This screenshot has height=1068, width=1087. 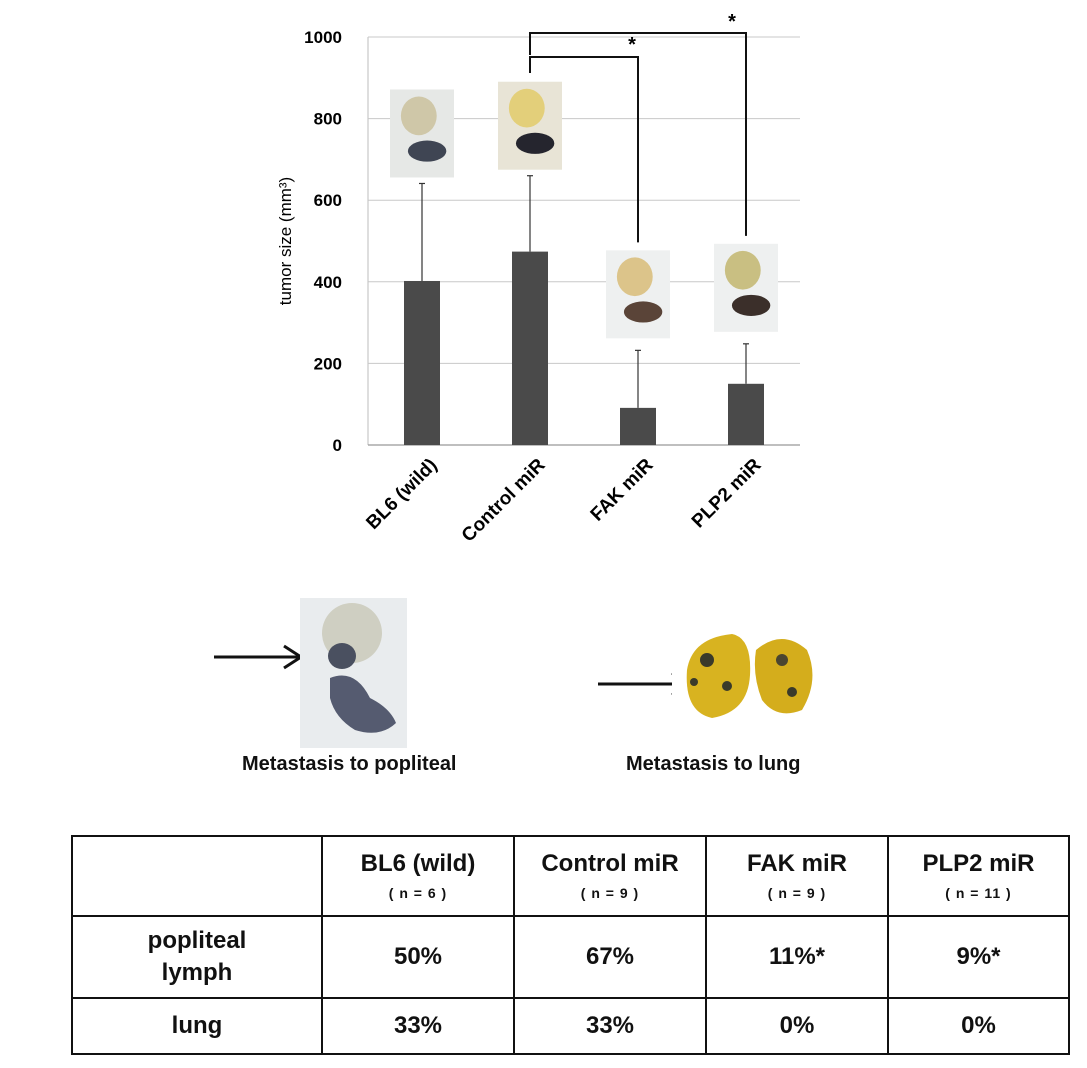 I want to click on error-bars, so click(x=584, y=291).